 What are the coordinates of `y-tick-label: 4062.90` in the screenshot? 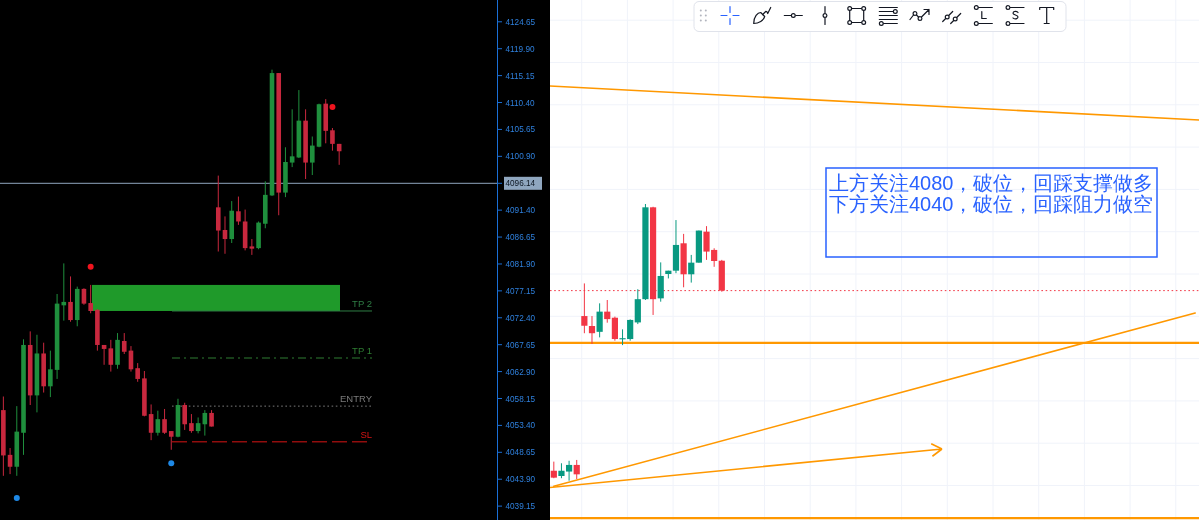 It's located at (520, 372).